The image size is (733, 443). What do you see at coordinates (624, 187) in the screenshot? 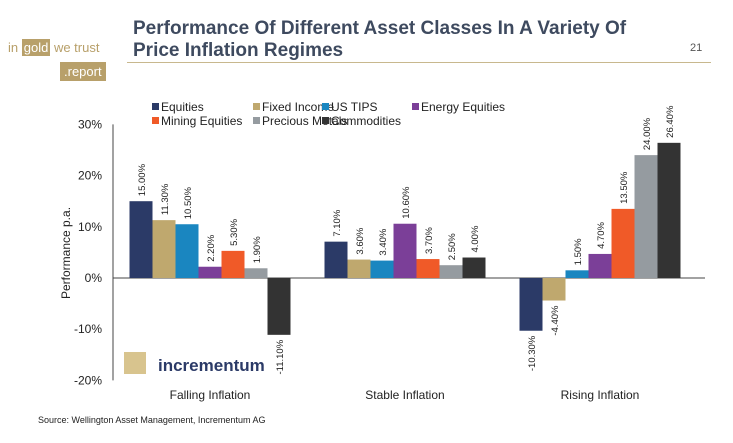
I see `data-label: 13.50%` at bounding box center [624, 187].